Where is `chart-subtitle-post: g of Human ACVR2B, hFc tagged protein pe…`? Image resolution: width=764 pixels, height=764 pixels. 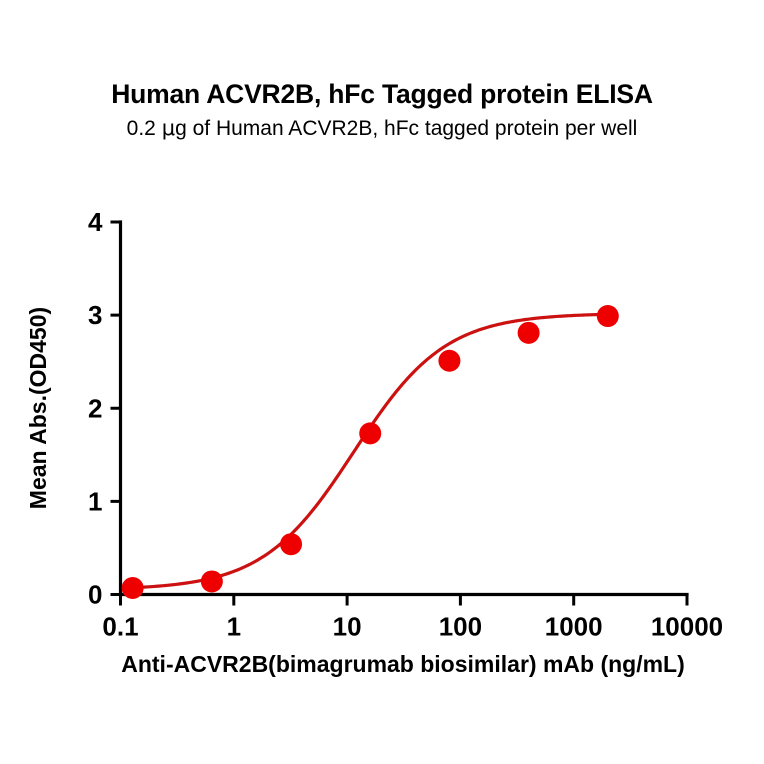
chart-subtitle-post: g of Human ACVR2B, hFc tagged protein pe… is located at coordinates (406, 128).